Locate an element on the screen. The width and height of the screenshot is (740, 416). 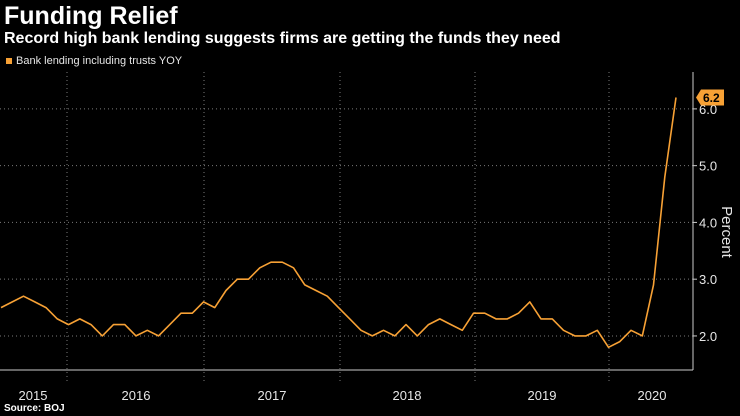
y-tick-label: 3.0 is located at coordinates (708, 279).